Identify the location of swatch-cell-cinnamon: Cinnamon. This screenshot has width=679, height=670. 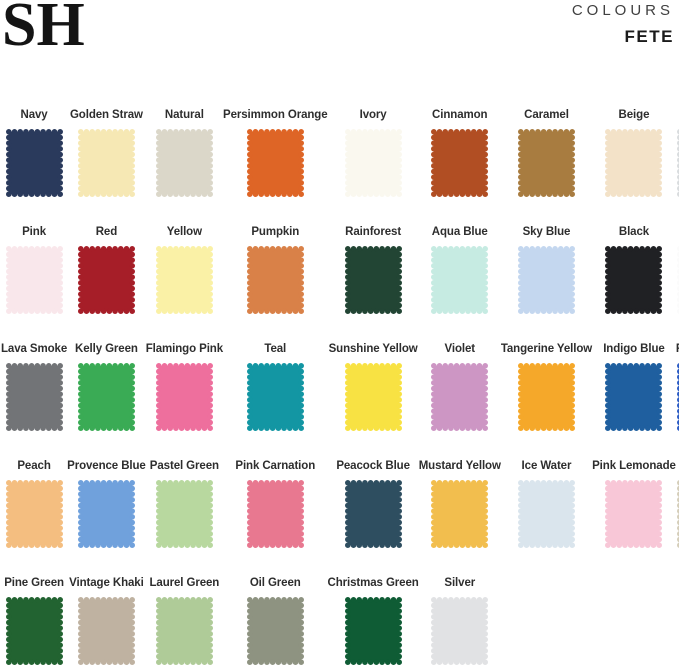
(460, 166).